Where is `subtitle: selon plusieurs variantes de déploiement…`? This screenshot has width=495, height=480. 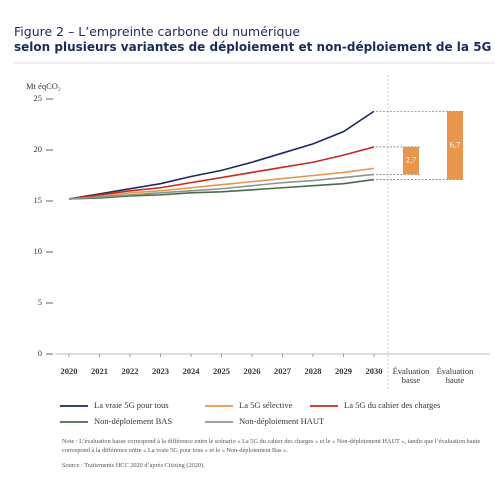
subtitle: selon plusieurs variantes de déploiement… is located at coordinates (253, 47).